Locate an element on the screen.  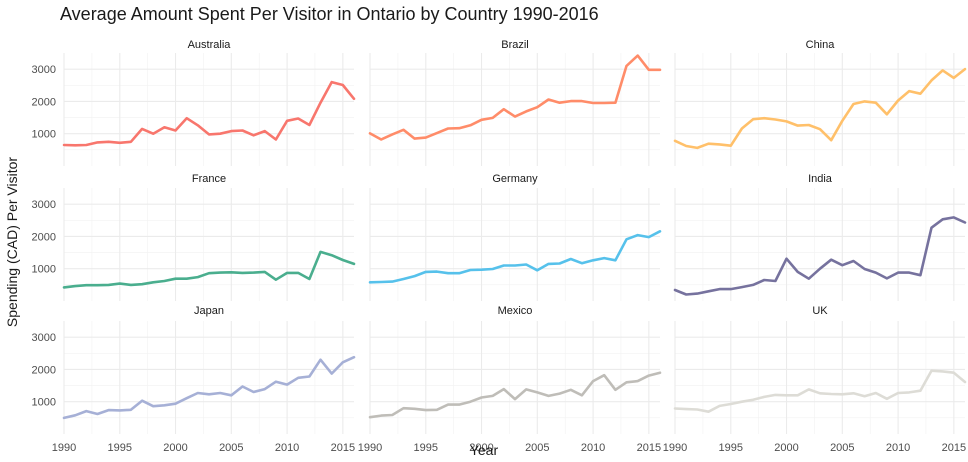
facet-germany: Germany is located at coordinates (515, 237).